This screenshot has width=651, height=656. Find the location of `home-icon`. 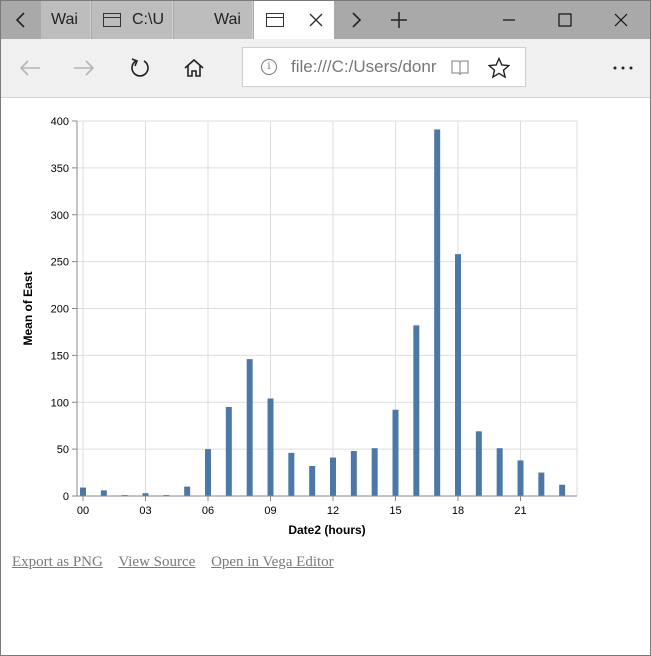

home-icon is located at coordinates (194, 67).